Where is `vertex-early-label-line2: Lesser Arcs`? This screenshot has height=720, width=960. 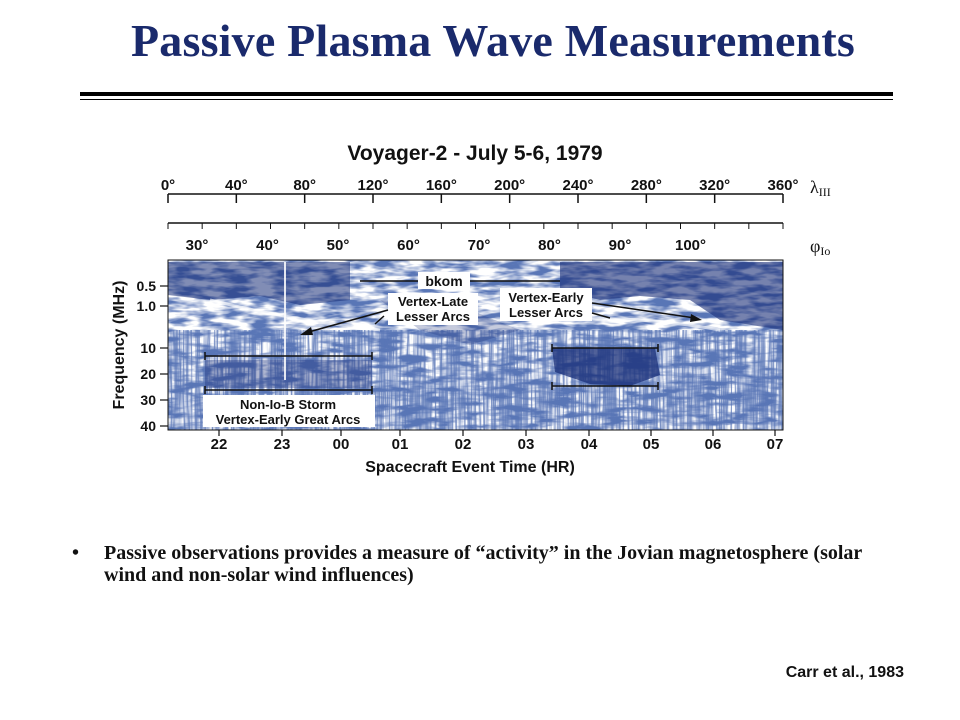
vertex-early-label-line2: Lesser Arcs is located at coordinates (546, 312).